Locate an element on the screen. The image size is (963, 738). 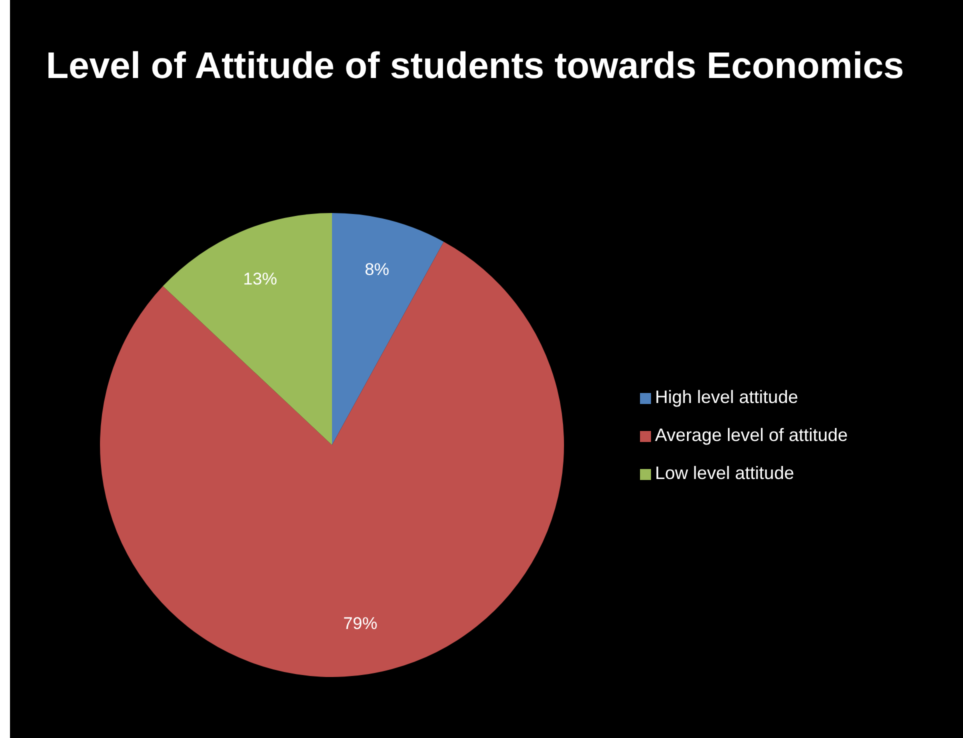
data-label: 13% is located at coordinates (260, 278).